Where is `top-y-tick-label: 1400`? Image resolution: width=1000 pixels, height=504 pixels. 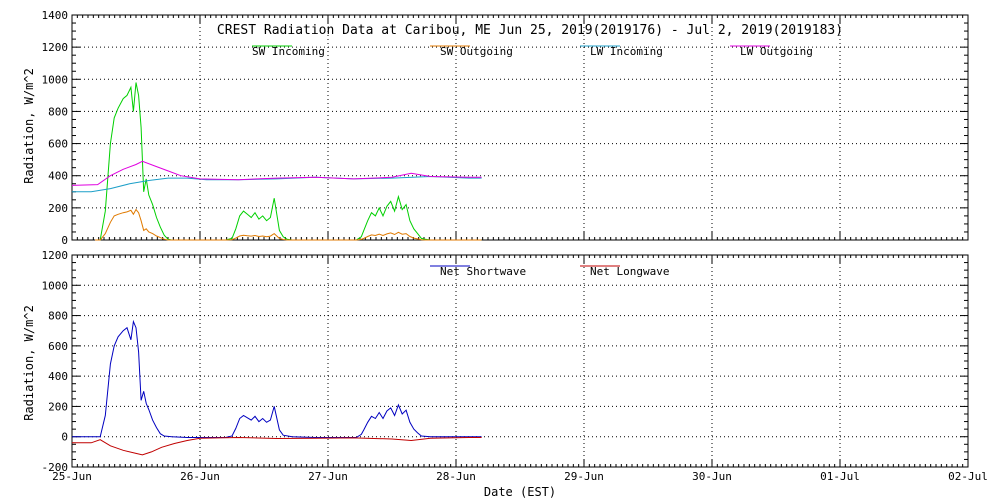 top-y-tick-label: 1400 is located at coordinates (55, 15).